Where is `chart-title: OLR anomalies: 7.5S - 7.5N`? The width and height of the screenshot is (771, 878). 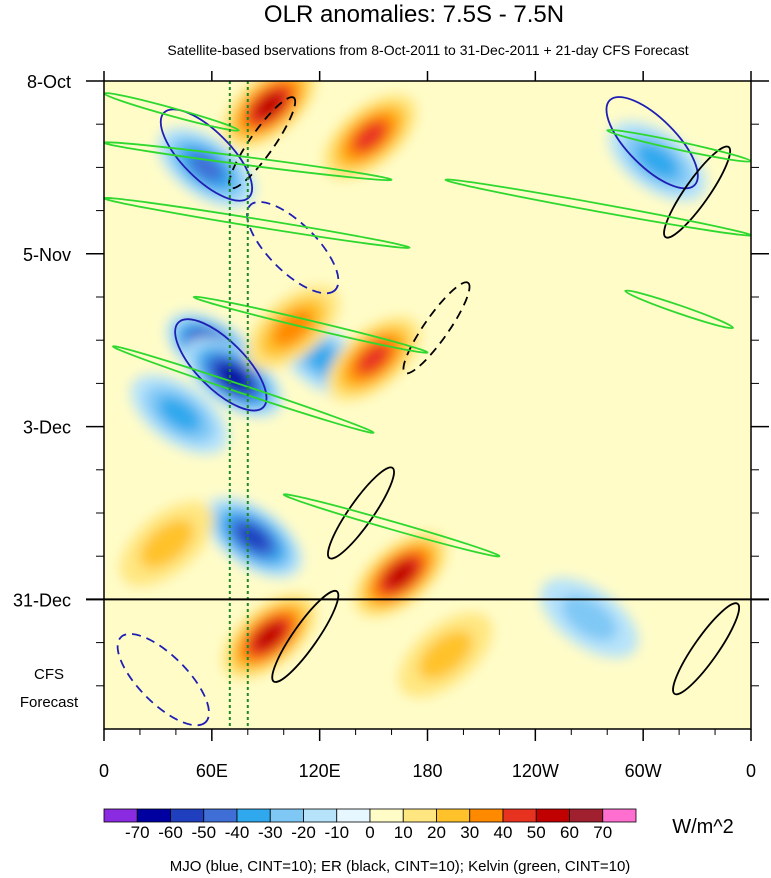 chart-title: OLR anomalies: 7.5S - 7.5N is located at coordinates (414, 14).